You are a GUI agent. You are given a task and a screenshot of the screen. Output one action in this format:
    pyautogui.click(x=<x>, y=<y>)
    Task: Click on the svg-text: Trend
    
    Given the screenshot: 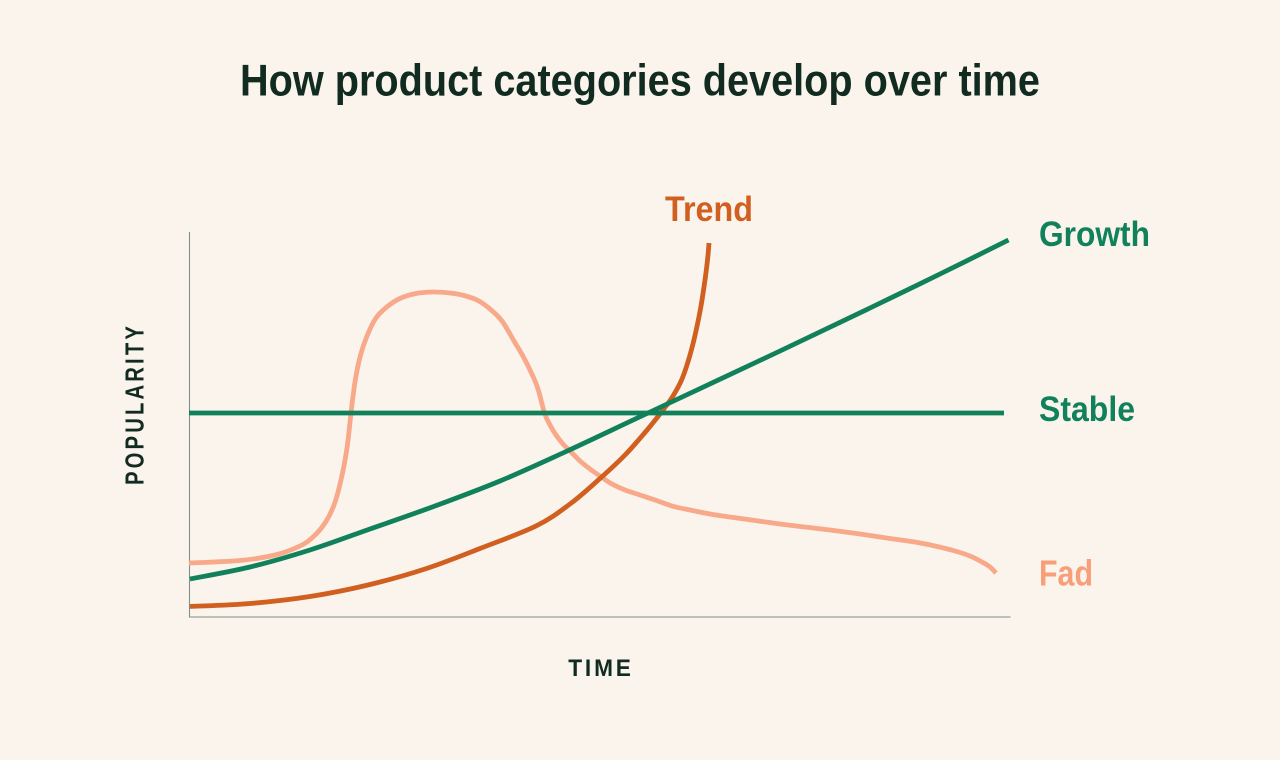 What is the action you would take?
    pyautogui.click(x=709, y=209)
    